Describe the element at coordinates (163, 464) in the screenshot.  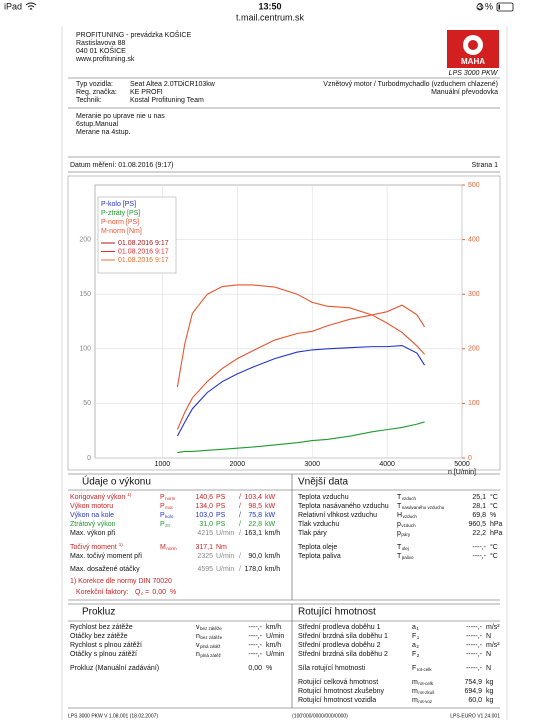
I see `x-tick-label: 1000` at that location.